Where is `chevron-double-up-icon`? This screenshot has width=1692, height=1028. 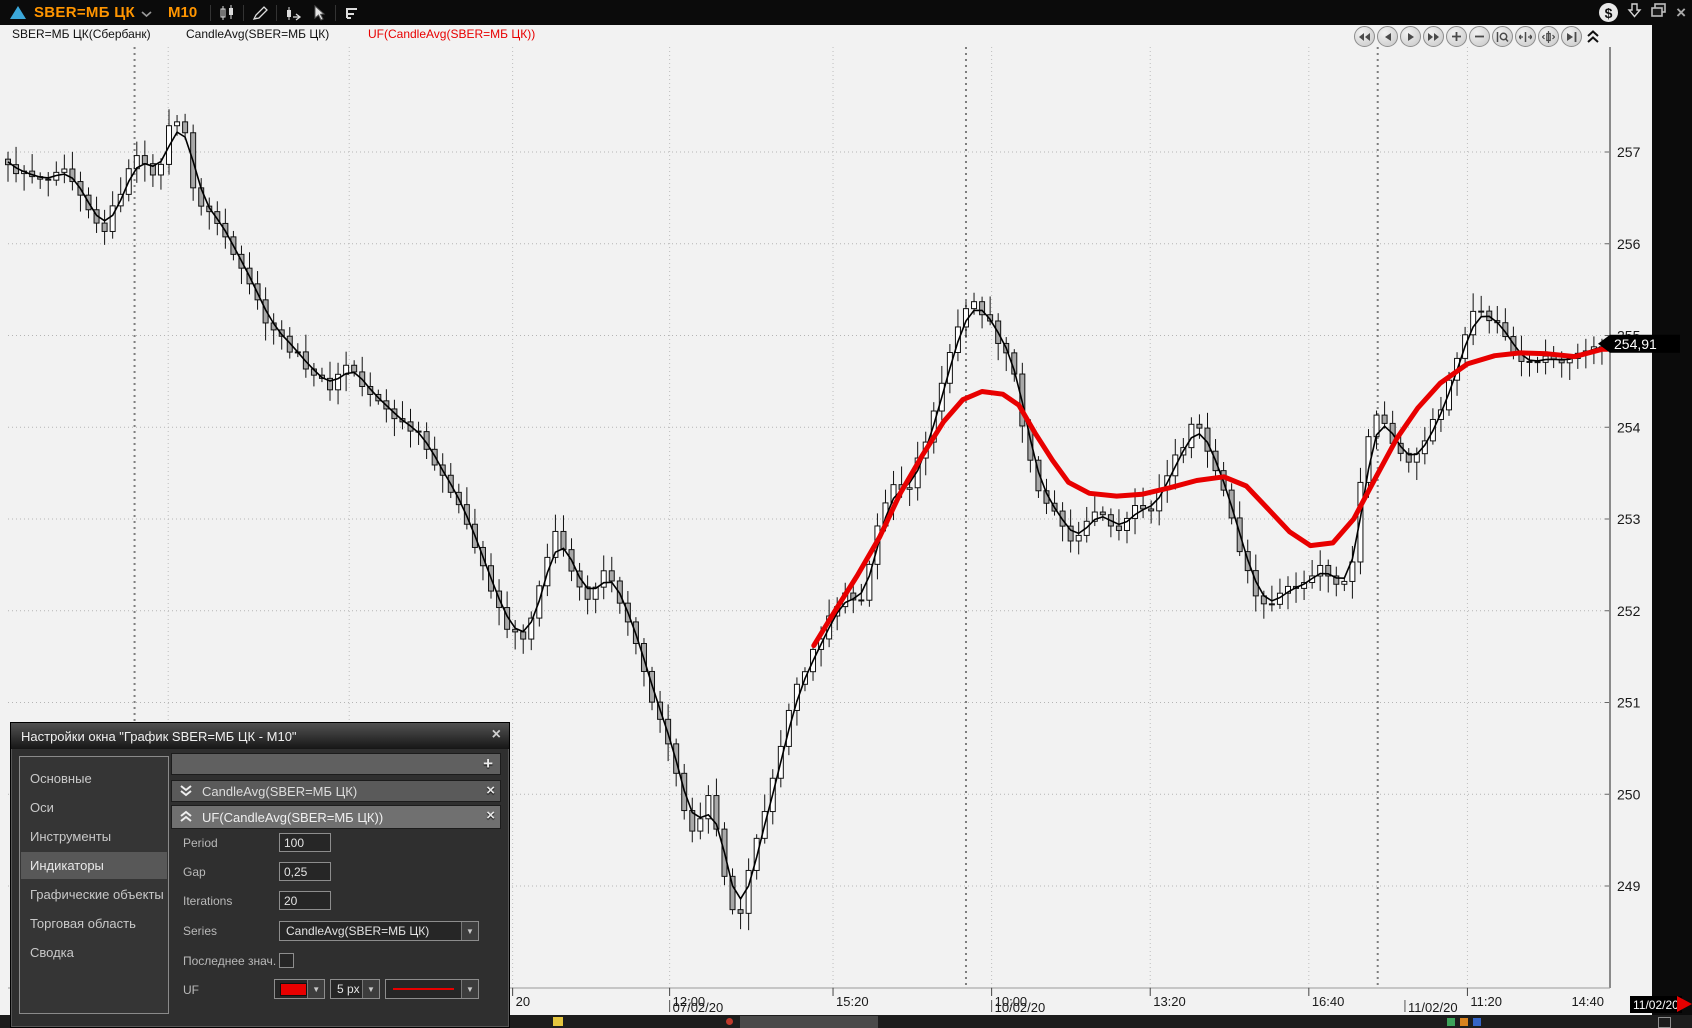 chevron-double-up-icon is located at coordinates (186, 817).